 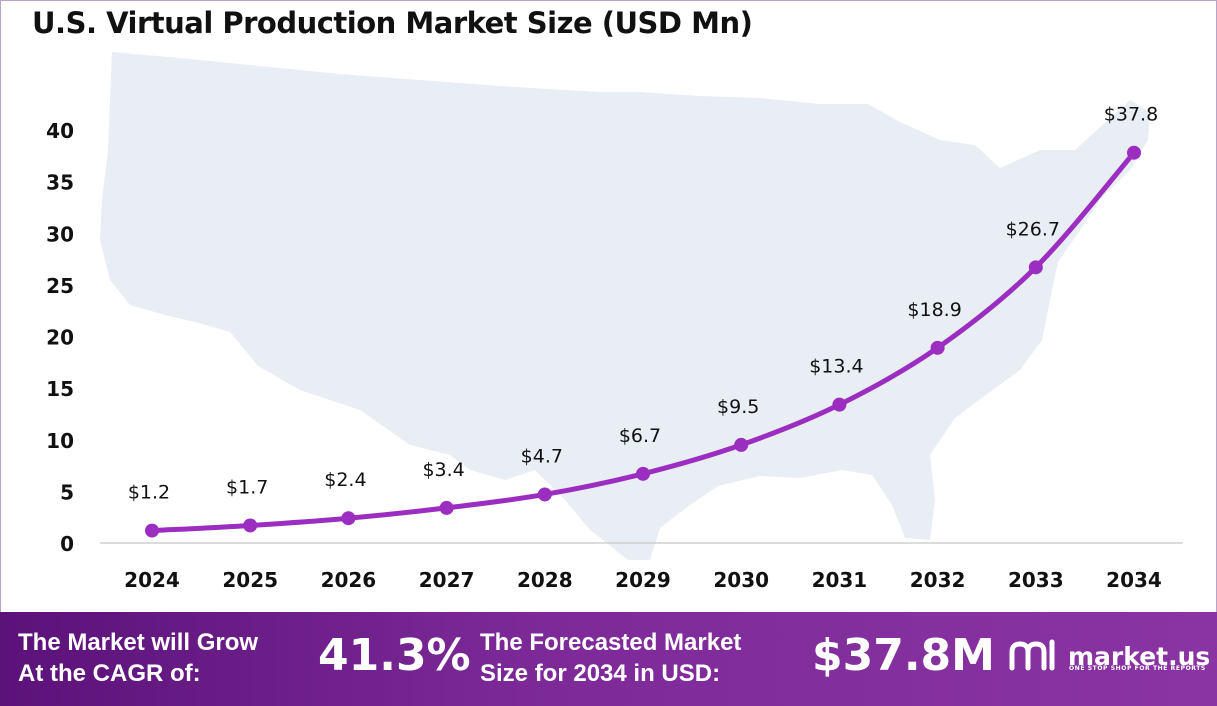 I want to click on y-tick-label: 35, so click(x=60, y=183).